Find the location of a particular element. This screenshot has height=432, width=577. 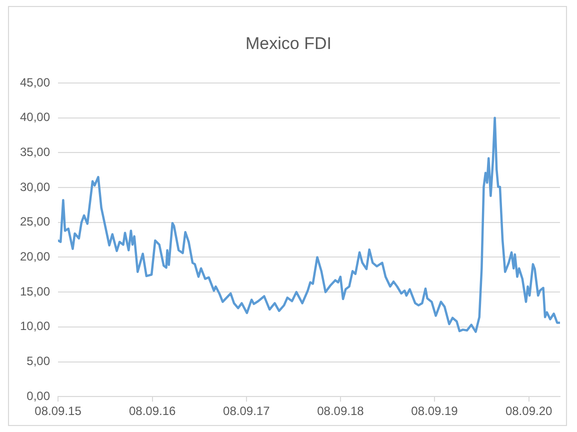

y-tick-label: 10,00 is located at coordinates (35, 326).